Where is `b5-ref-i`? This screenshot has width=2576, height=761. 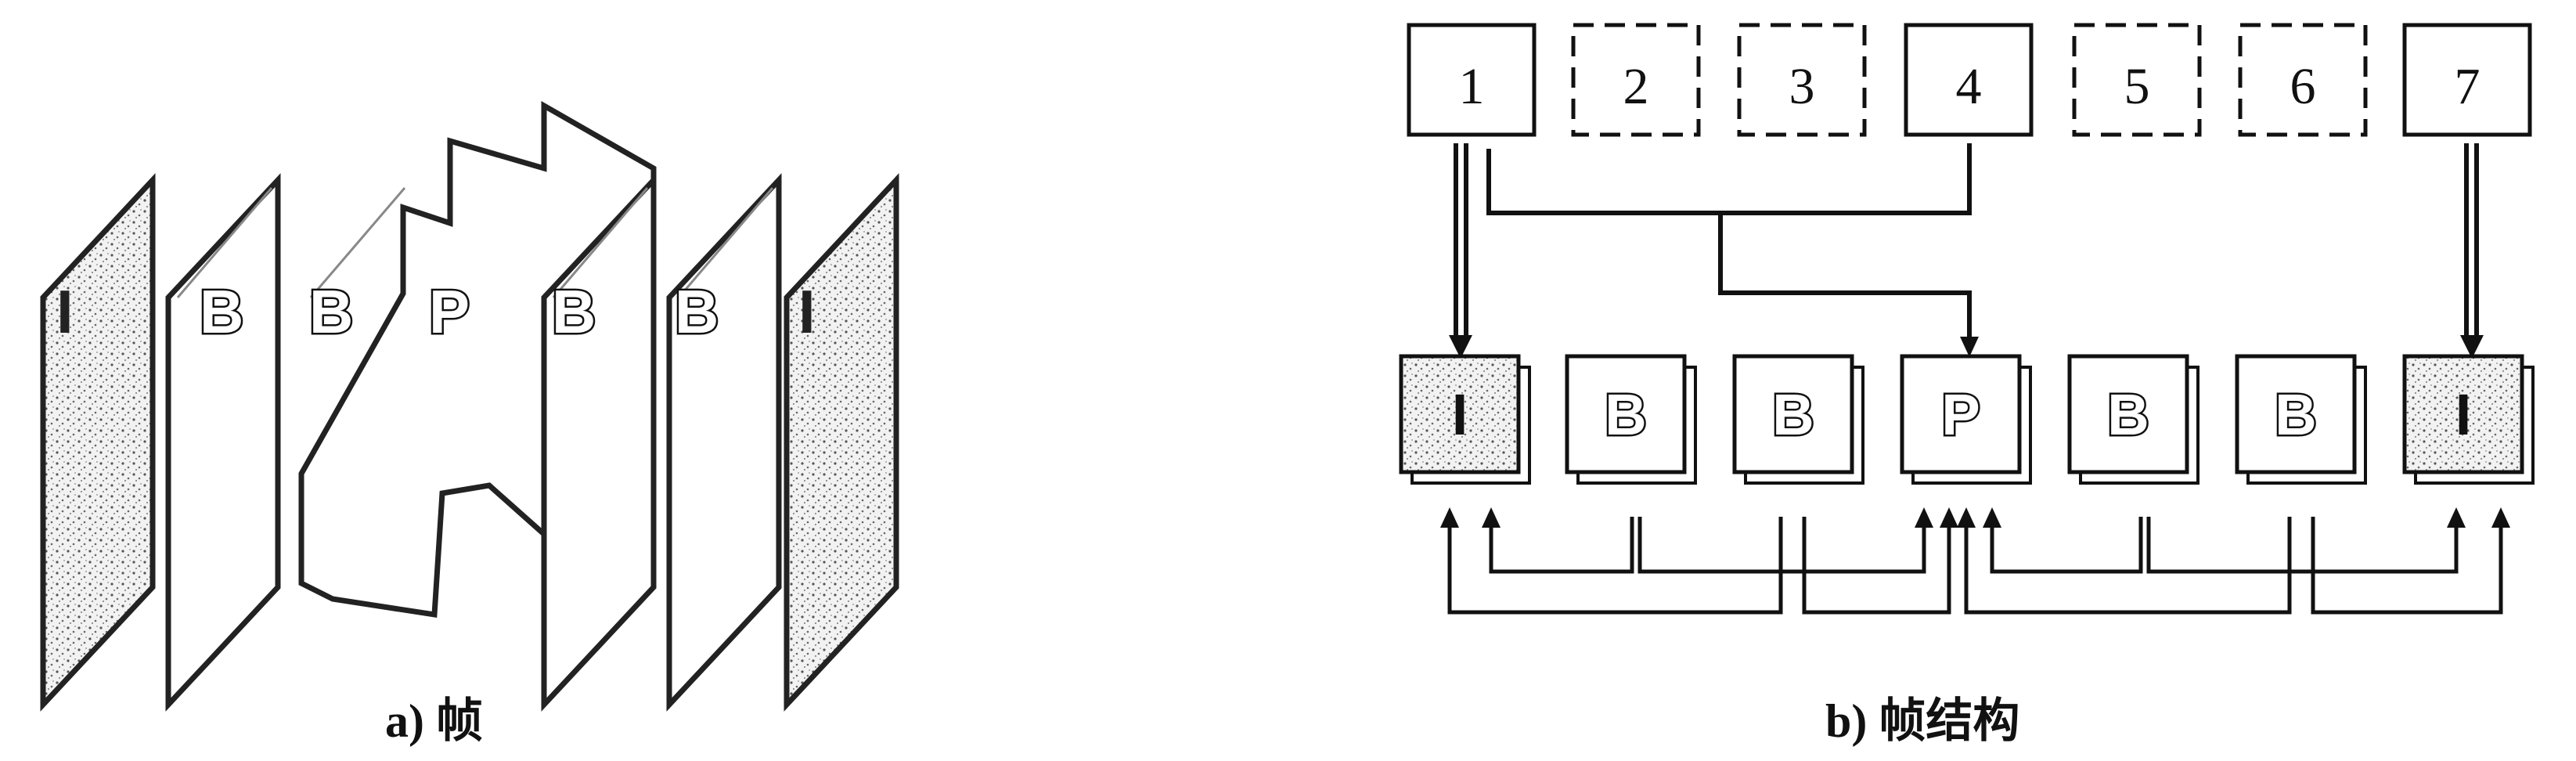
b5-ref-i is located at coordinates (2407, 566).